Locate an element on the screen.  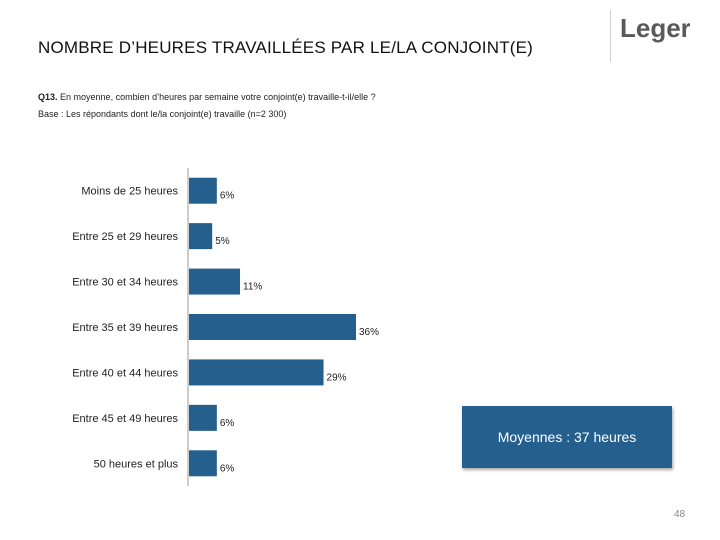
leger-logo: Leger is located at coordinates (655, 28).